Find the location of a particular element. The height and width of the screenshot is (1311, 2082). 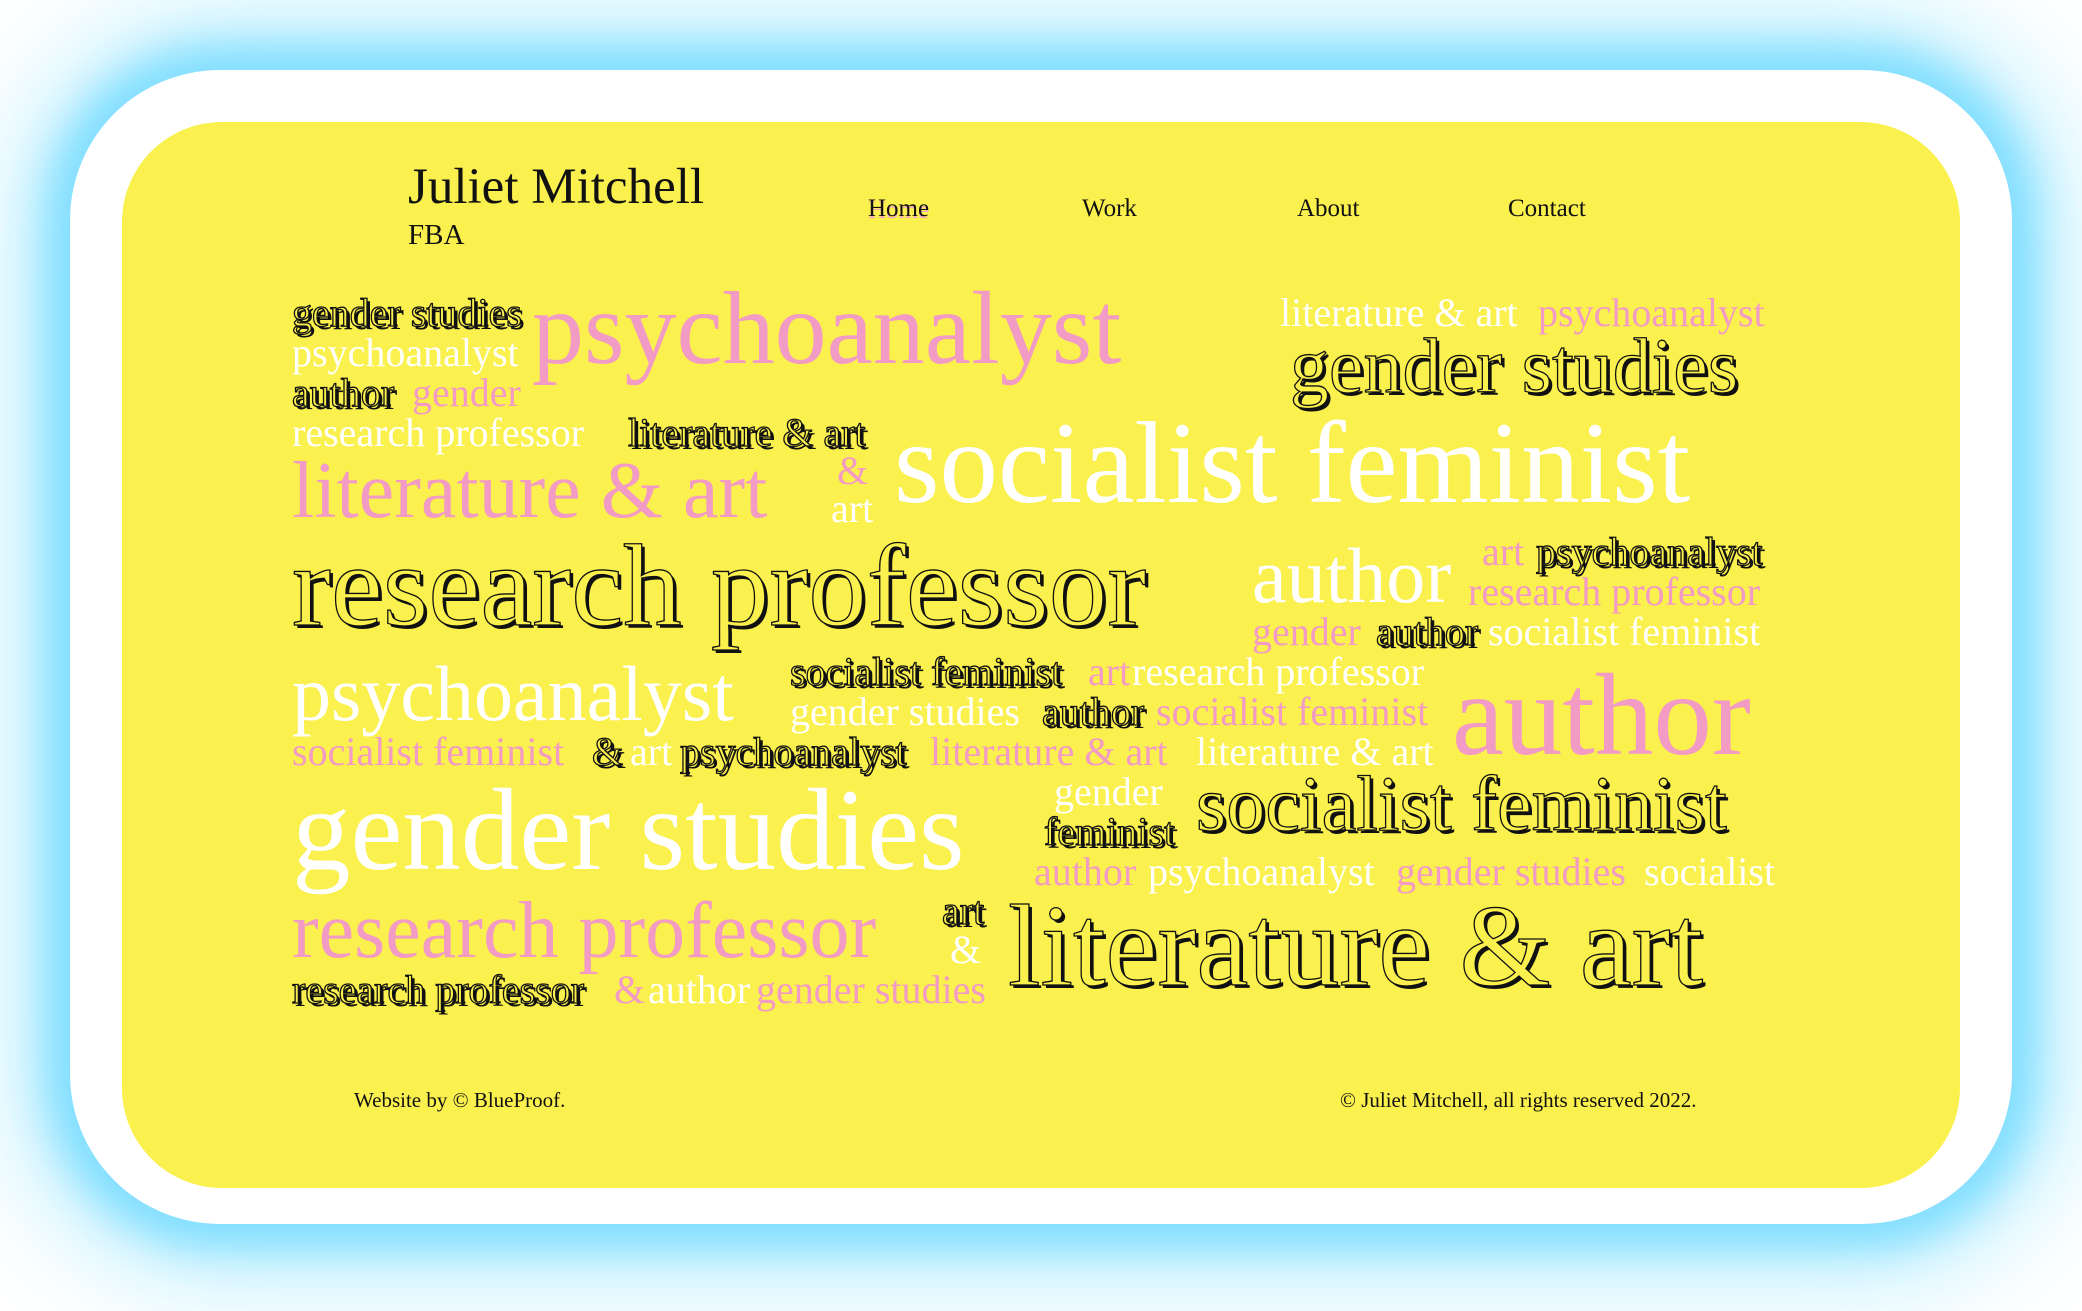

cloud-word: socialist is located at coordinates (1710, 871).